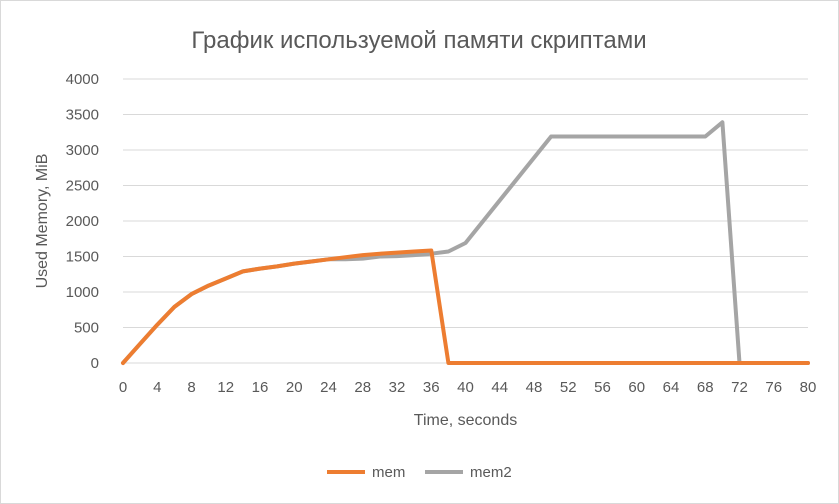 This screenshot has width=839, height=504. I want to click on x-tick-labels: 0 4 8 12 16 20 24 28 32 36 40 44 48 52 56 60 64 68 72 76 80, so click(468, 387).